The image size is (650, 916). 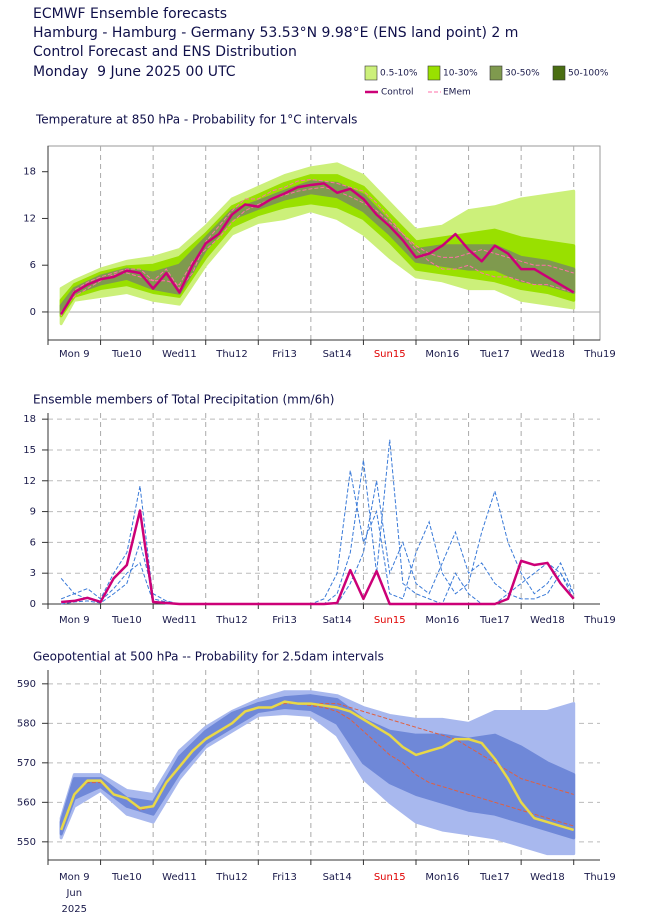 What do you see at coordinates (26, 723) in the screenshot?
I see `y-tick-label: 580` at bounding box center [26, 723].